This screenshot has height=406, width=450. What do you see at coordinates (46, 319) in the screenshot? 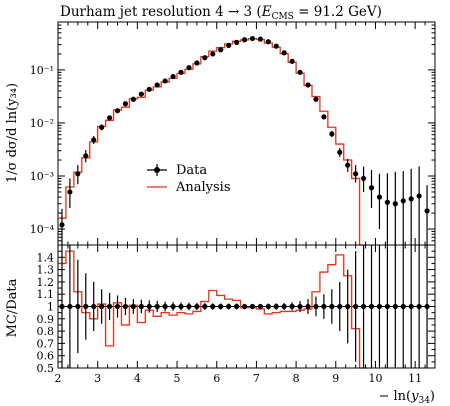
I see `ratio-y-tick-label: 0.9` at bounding box center [46, 319].